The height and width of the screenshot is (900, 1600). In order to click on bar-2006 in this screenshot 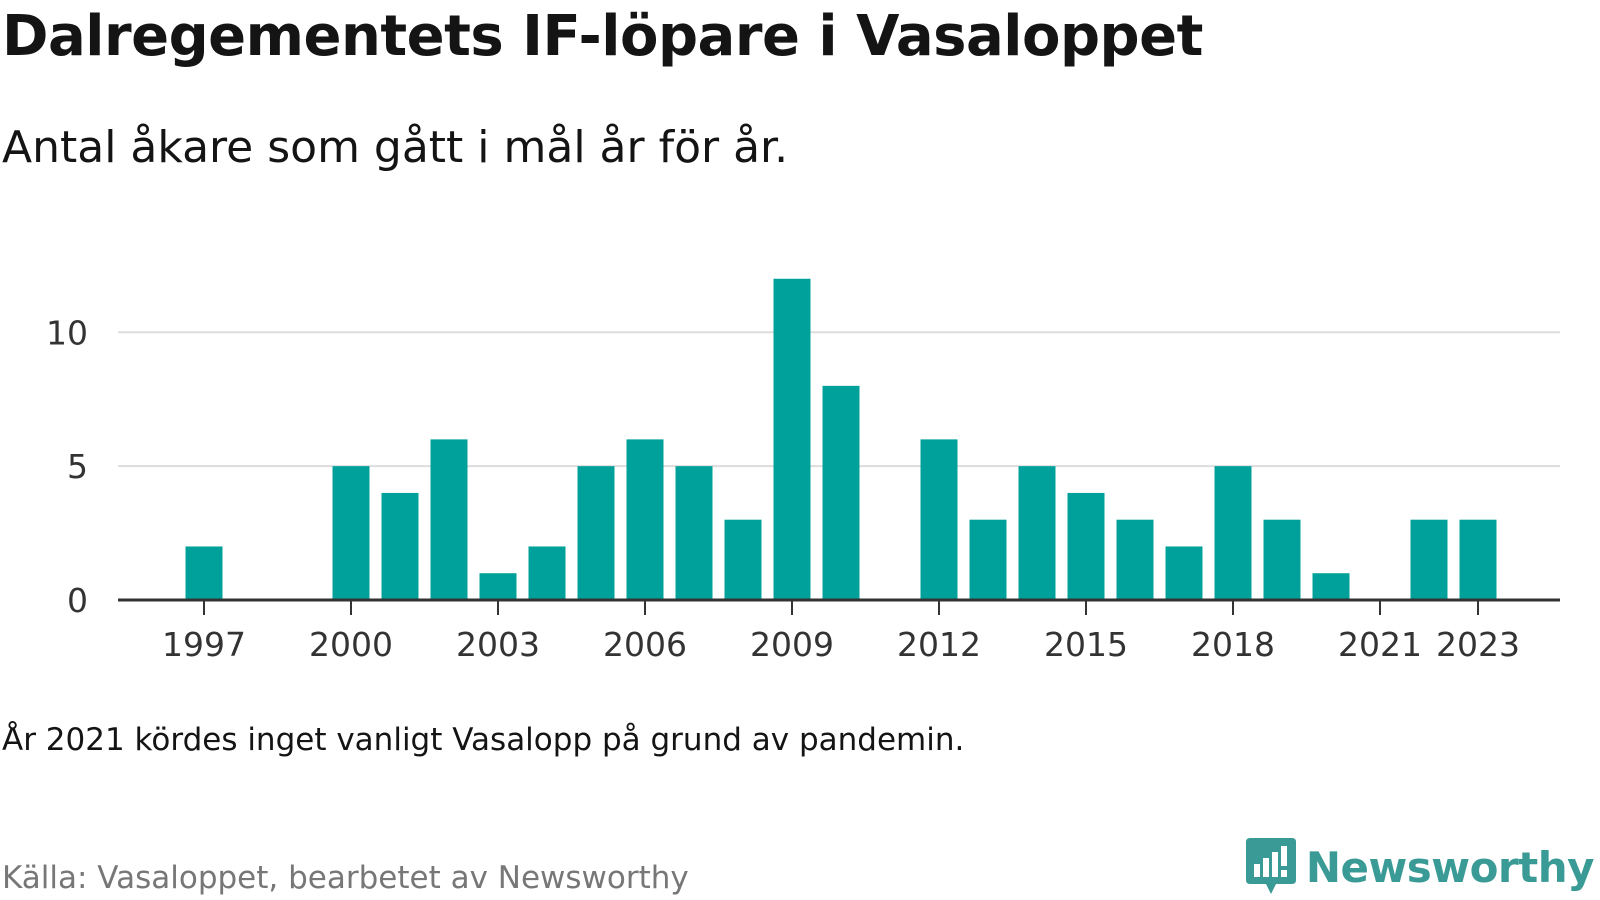, I will do `click(645, 519)`.